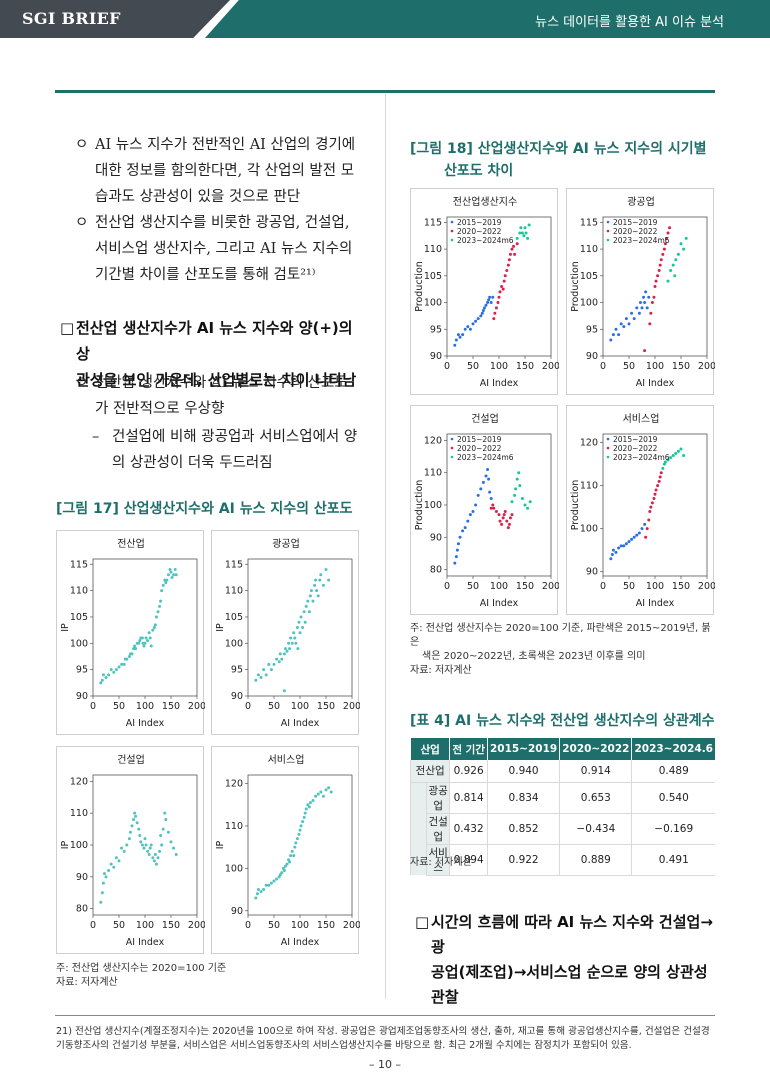 The image size is (770, 1089). What do you see at coordinates (589, 222) in the screenshot?
I see `y-tick-label: 115` at bounding box center [589, 222].